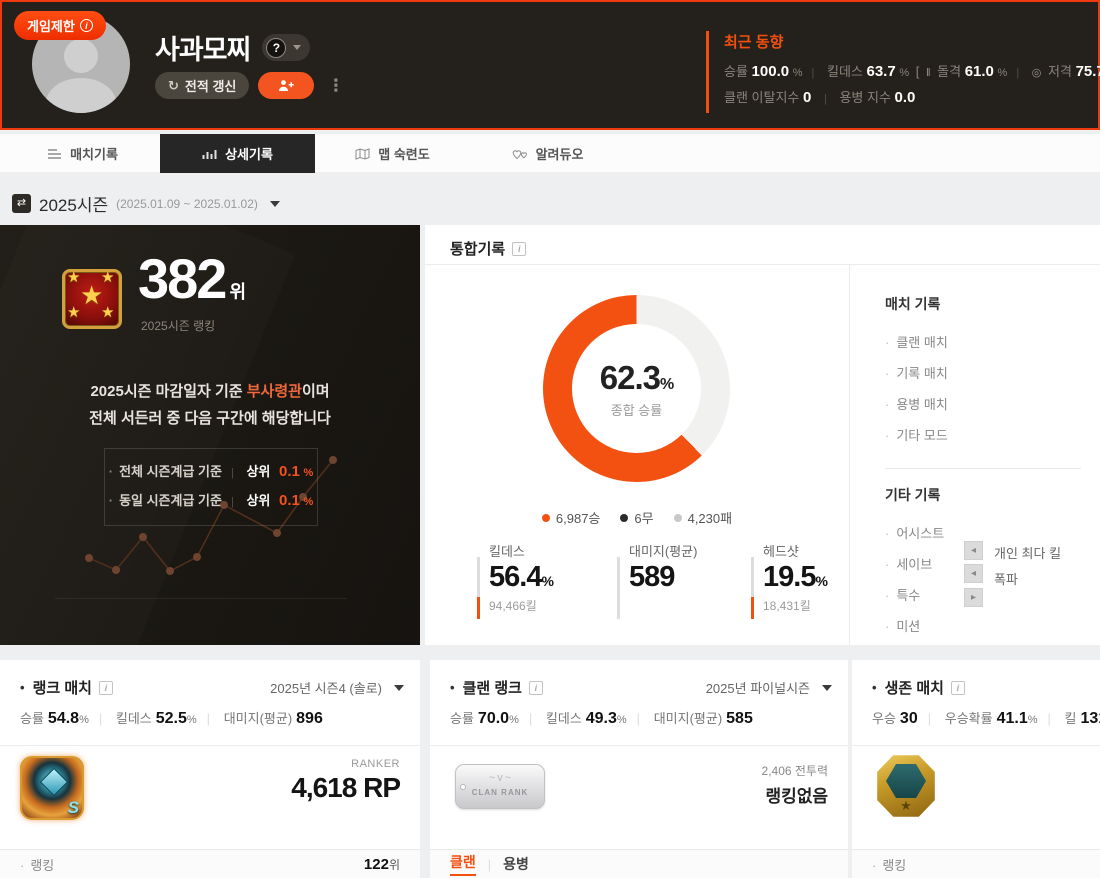  What do you see at coordinates (478, 249) in the screenshot?
I see `unified-title: 통합기록` at bounding box center [478, 249].